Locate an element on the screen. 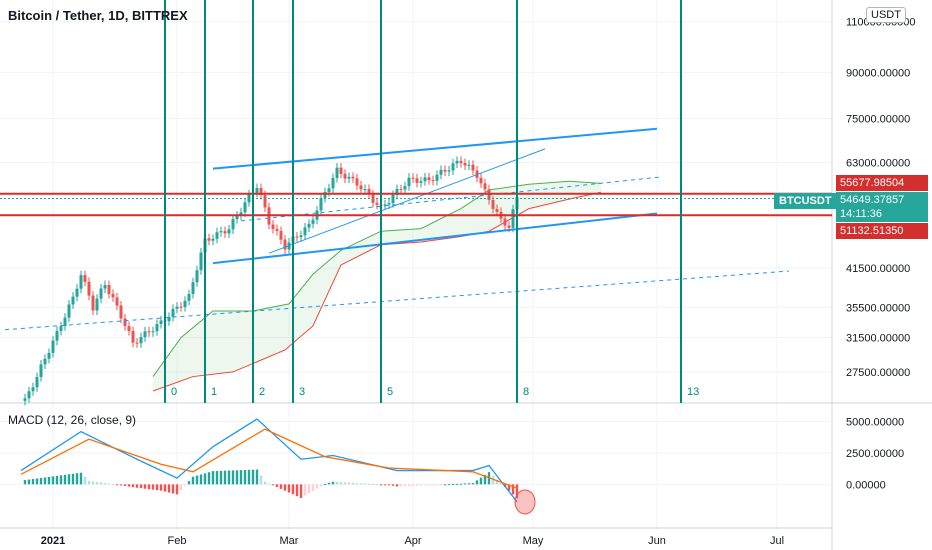 The width and height of the screenshot is (932, 550). y-tick-label: 35500.00000 is located at coordinates (878, 308).